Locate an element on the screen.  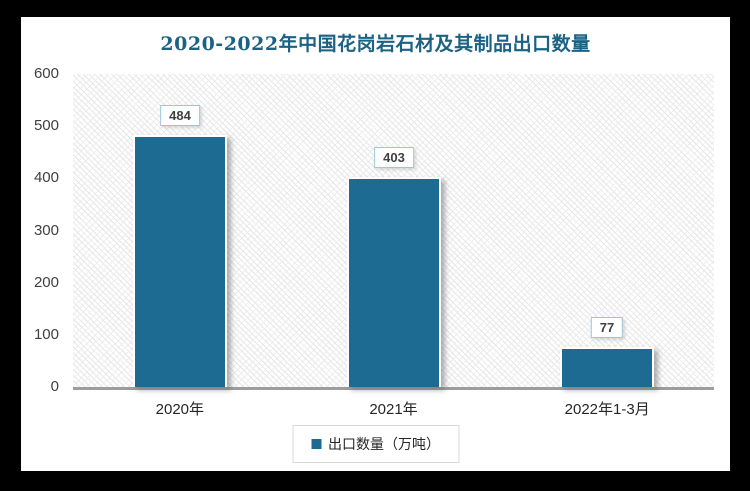
chart-title: 2020-2022年中国花岗岩石材及其制品出口数量 is located at coordinates (375, 44).